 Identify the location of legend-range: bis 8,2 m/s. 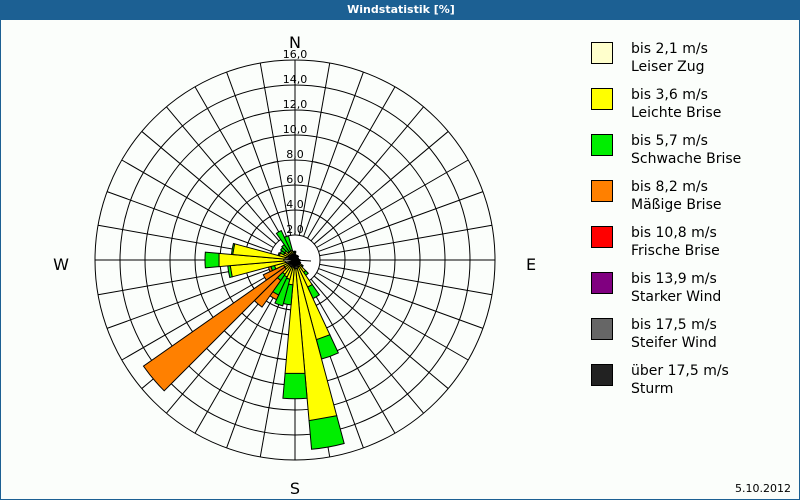
(669, 187).